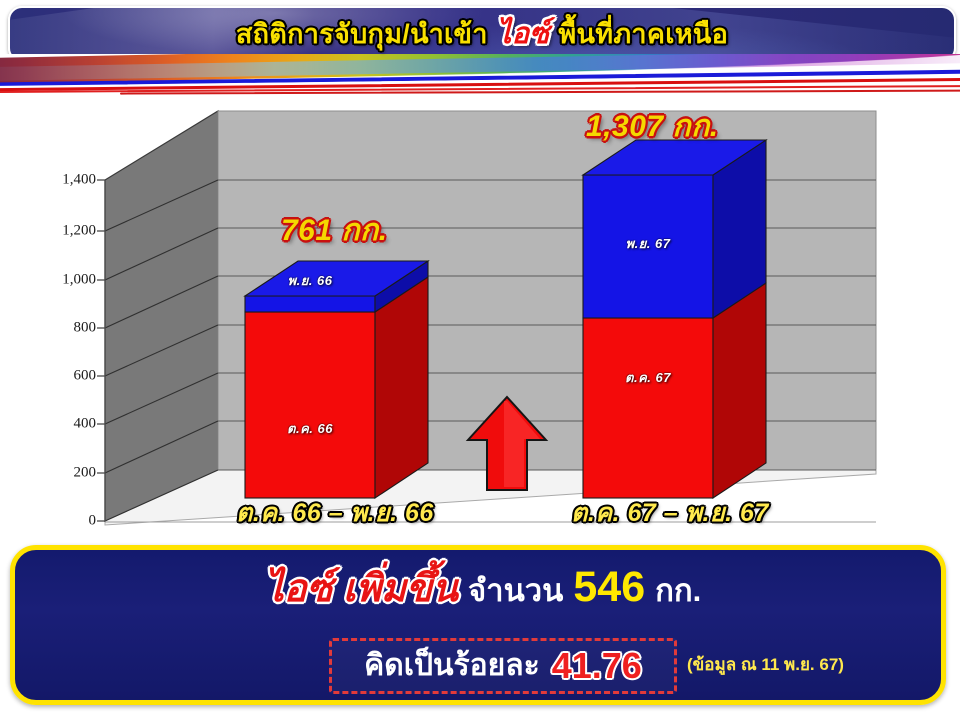 This screenshot has height=720, width=960. What do you see at coordinates (596, 666) in the screenshot?
I see `percentage-value: 41.76` at bounding box center [596, 666].